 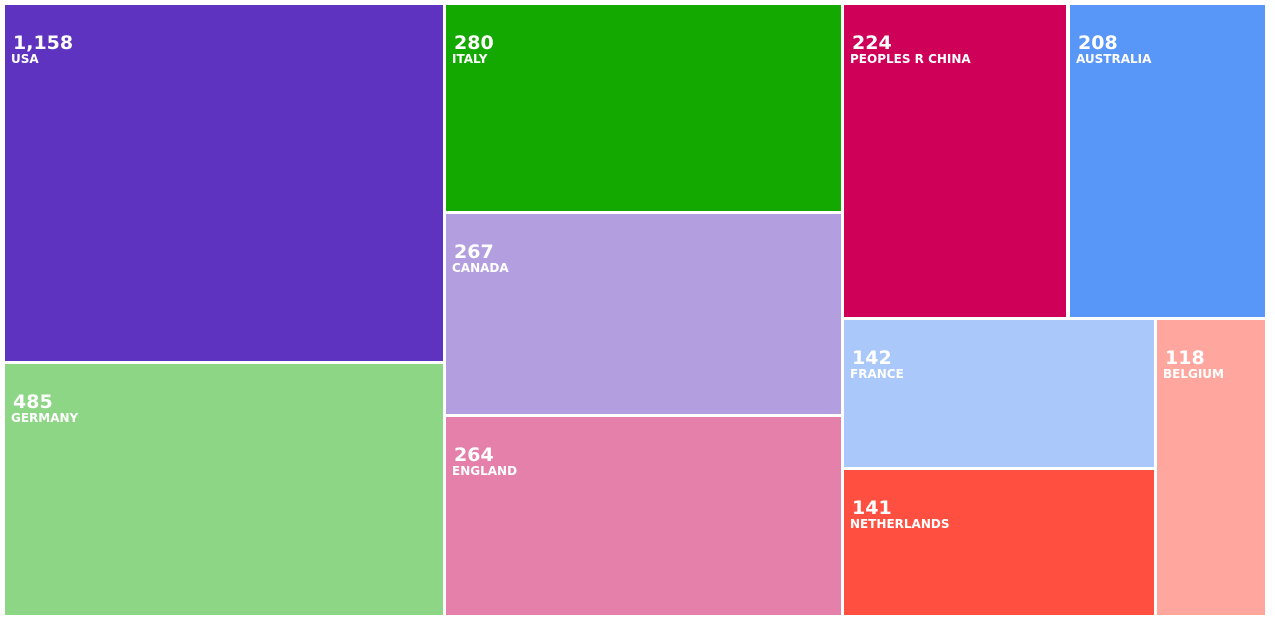 What do you see at coordinates (33, 402) in the screenshot?
I see `tile-value: 485` at bounding box center [33, 402].